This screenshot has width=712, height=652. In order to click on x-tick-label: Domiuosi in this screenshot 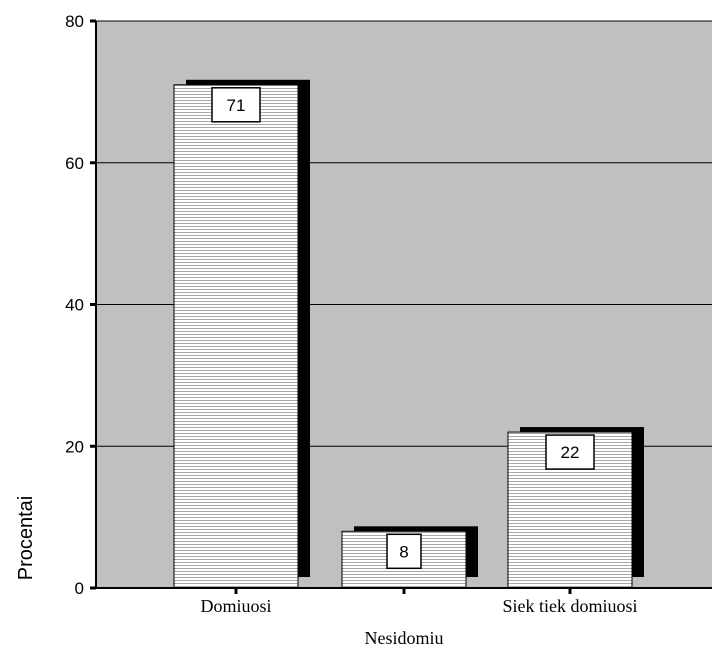, I will do `click(235, 606)`.